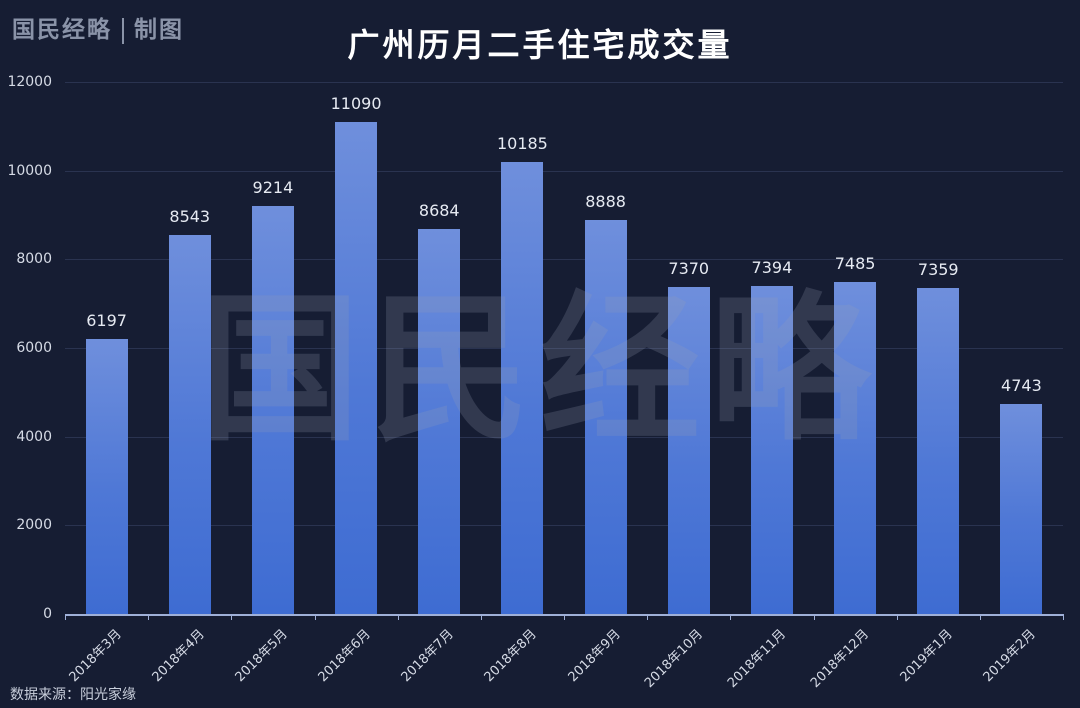 This screenshot has height=708, width=1080. I want to click on bar-value-label: 10185, so click(522, 144).